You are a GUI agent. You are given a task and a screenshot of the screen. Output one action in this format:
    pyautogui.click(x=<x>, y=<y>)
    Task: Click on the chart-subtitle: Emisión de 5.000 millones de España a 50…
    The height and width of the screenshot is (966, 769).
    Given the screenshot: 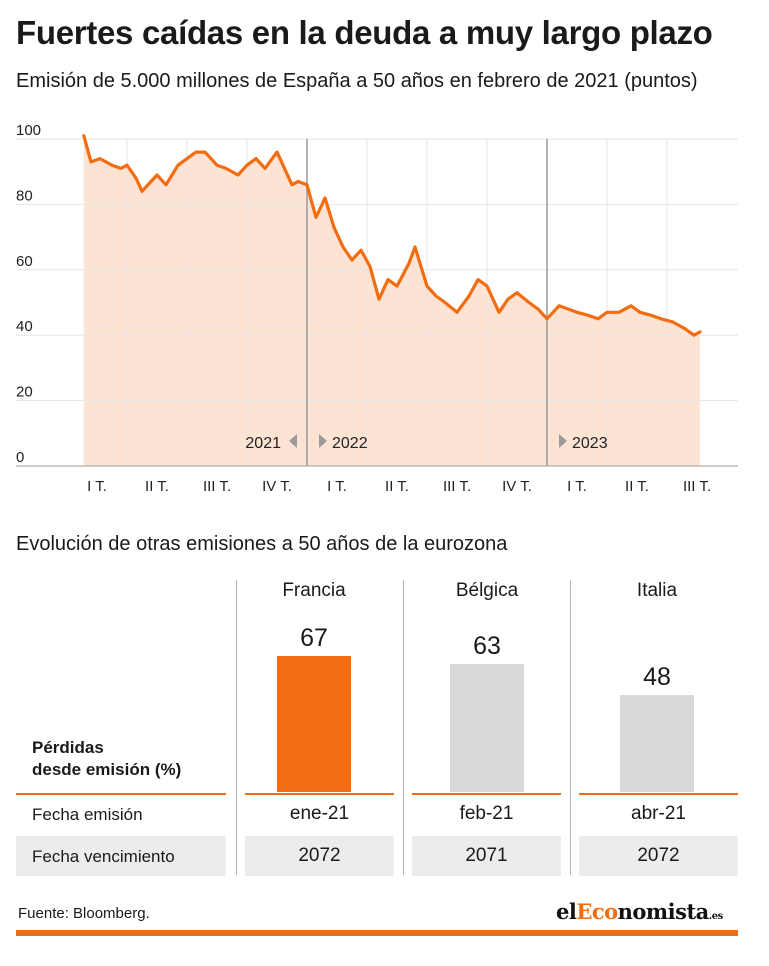 What is the action you would take?
    pyautogui.click(x=357, y=81)
    